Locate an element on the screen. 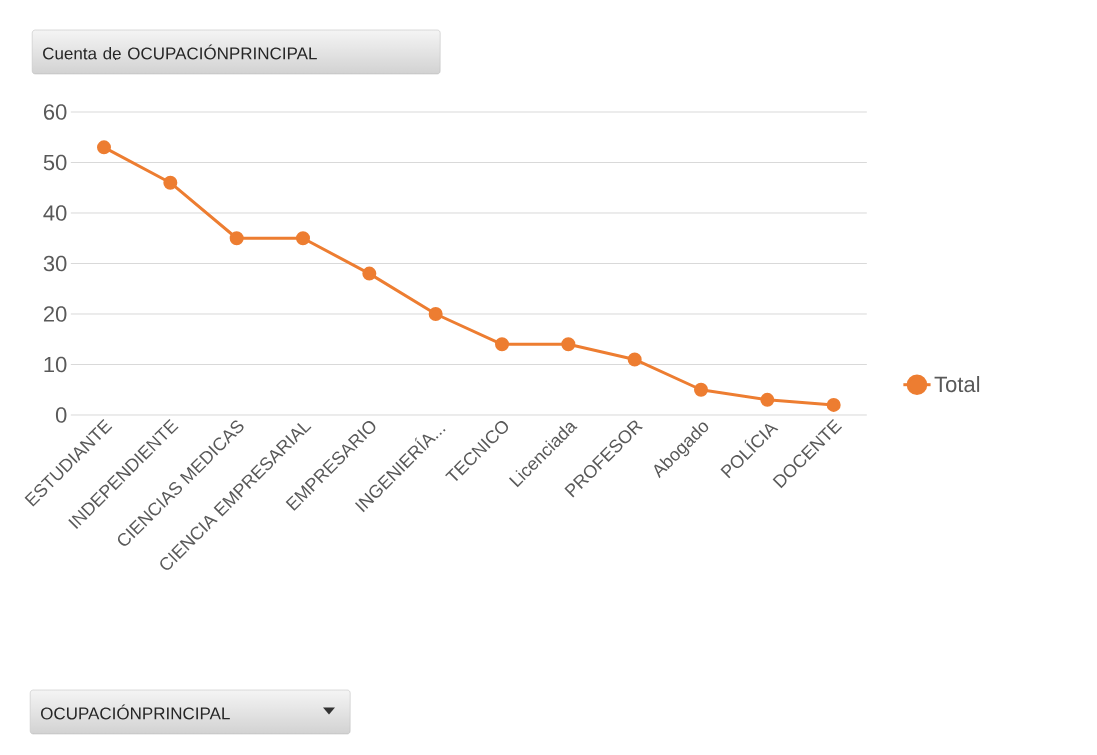 The image size is (1097, 755). y-tick-label: 40 is located at coordinates (55, 213).